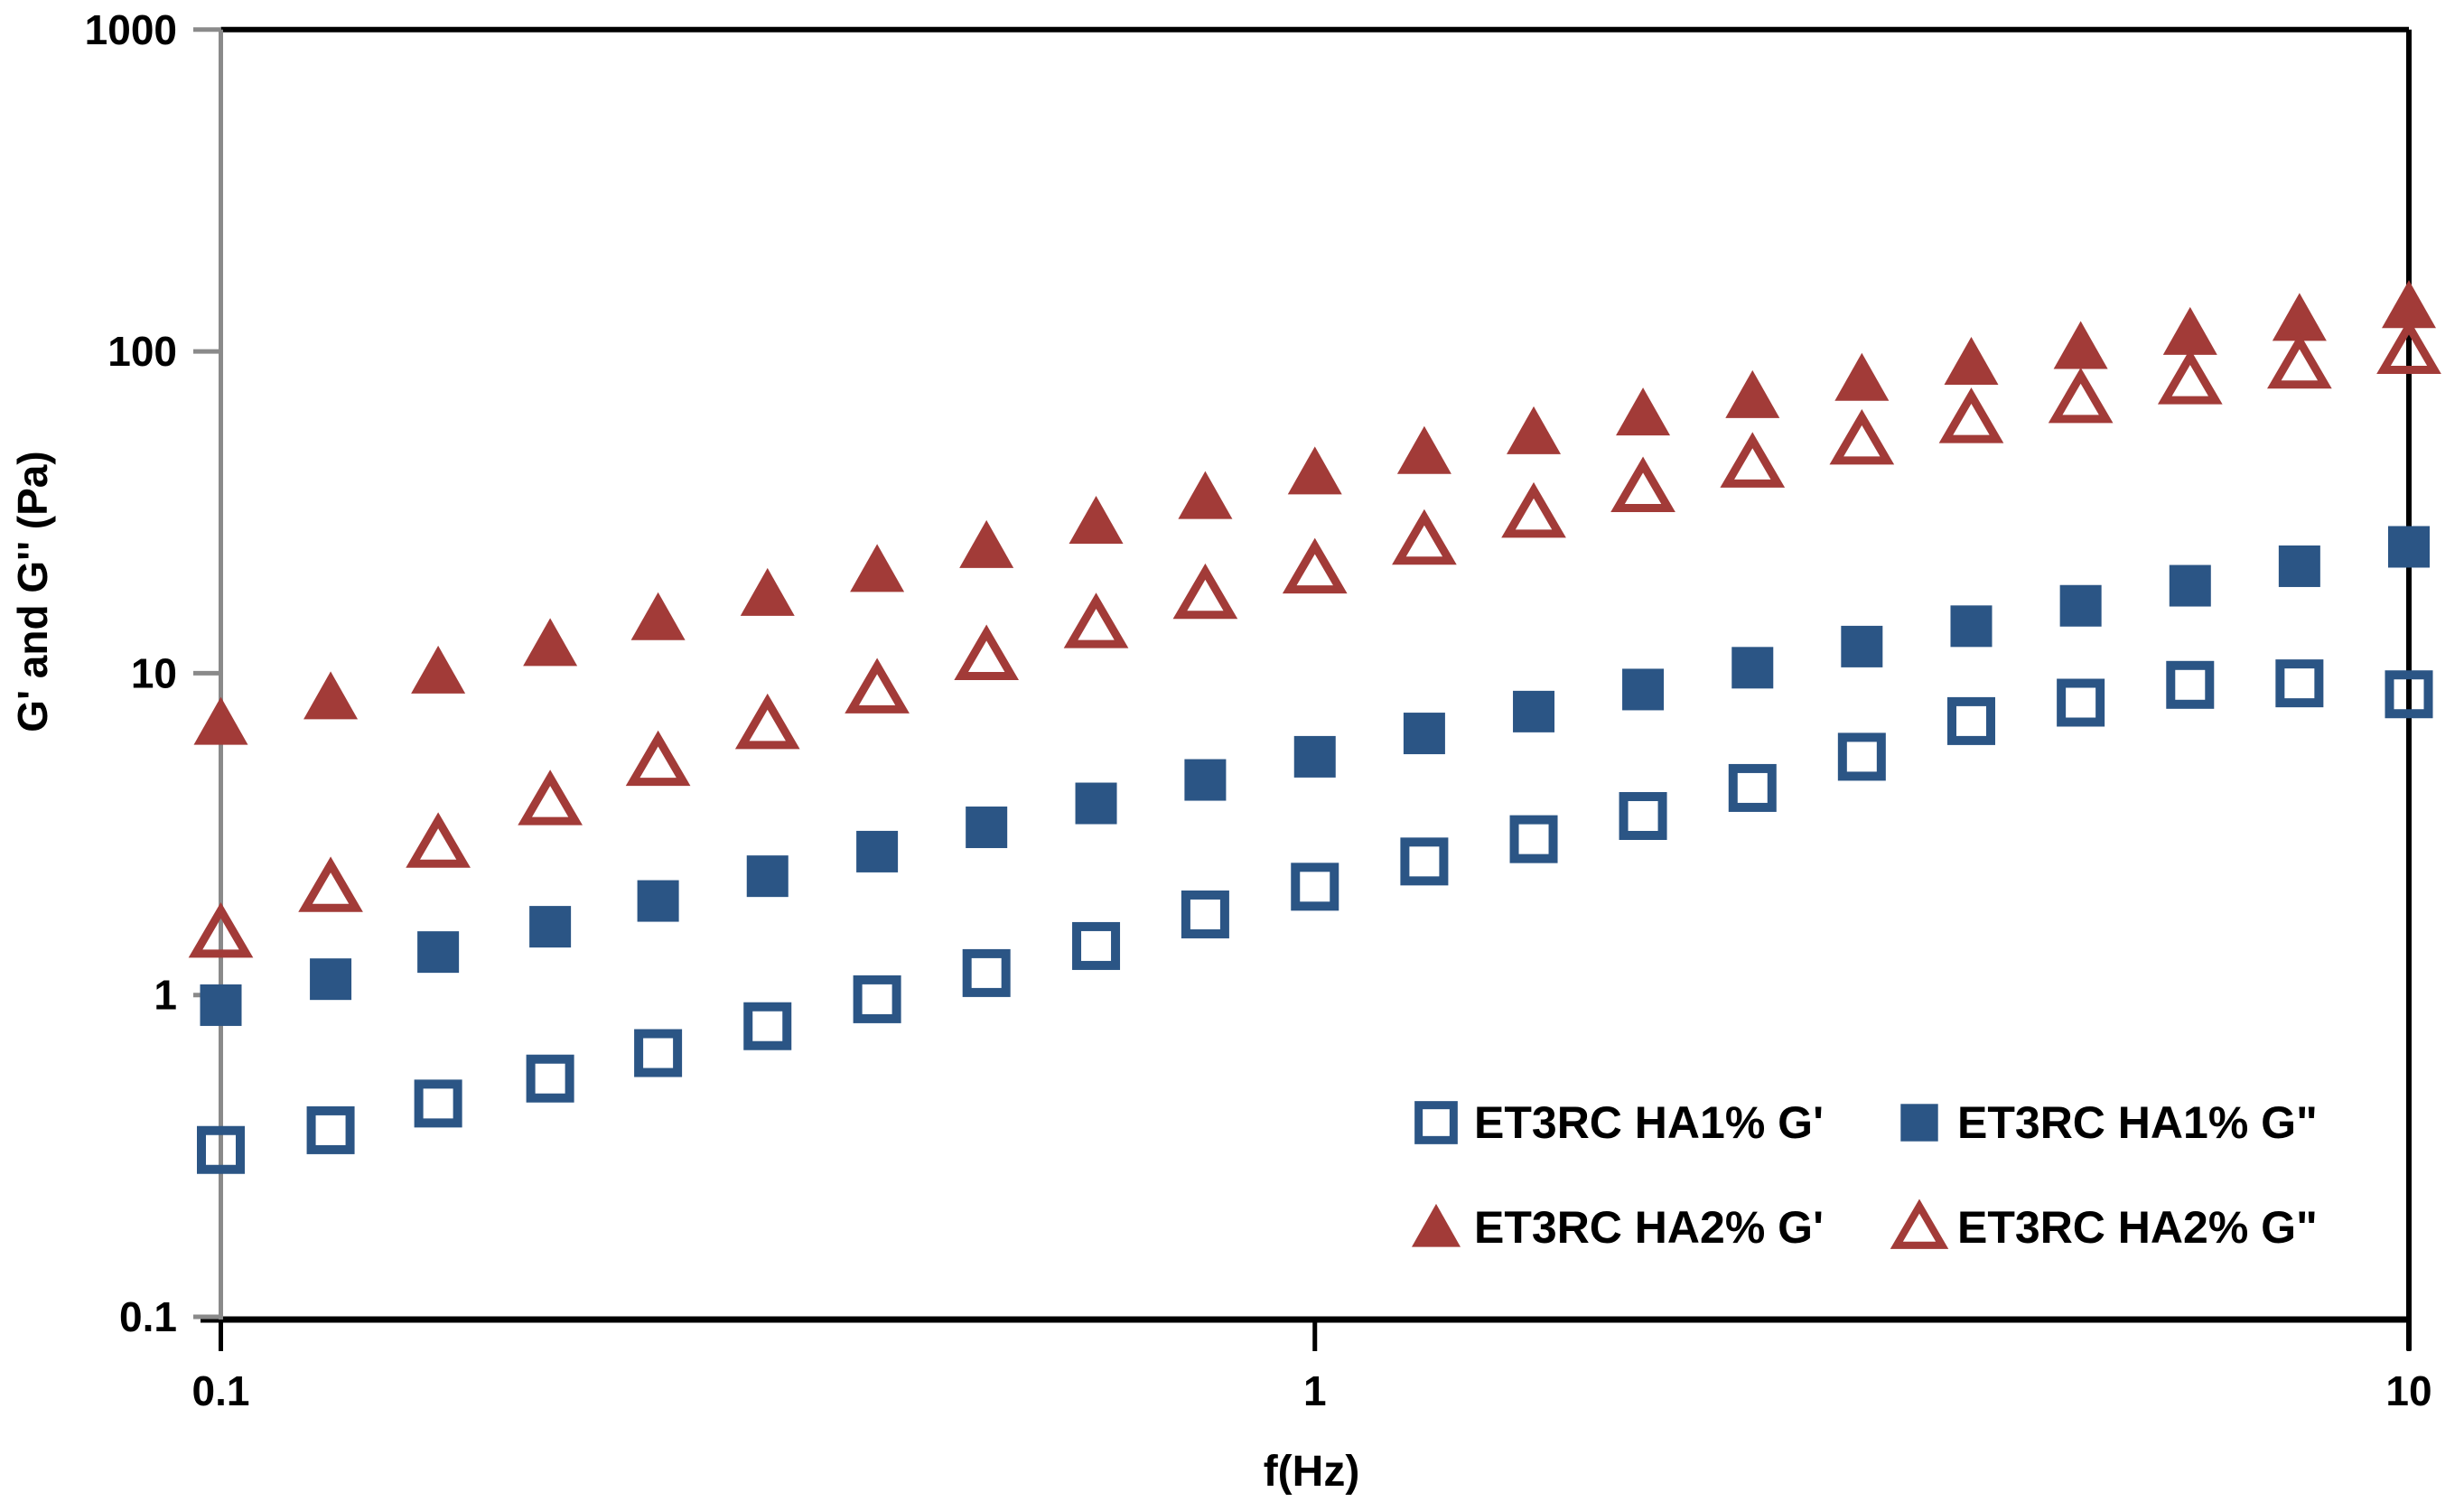  Describe the element at coordinates (1436, 1225) in the screenshot. I see `legend-marker-filled-triangle` at that location.